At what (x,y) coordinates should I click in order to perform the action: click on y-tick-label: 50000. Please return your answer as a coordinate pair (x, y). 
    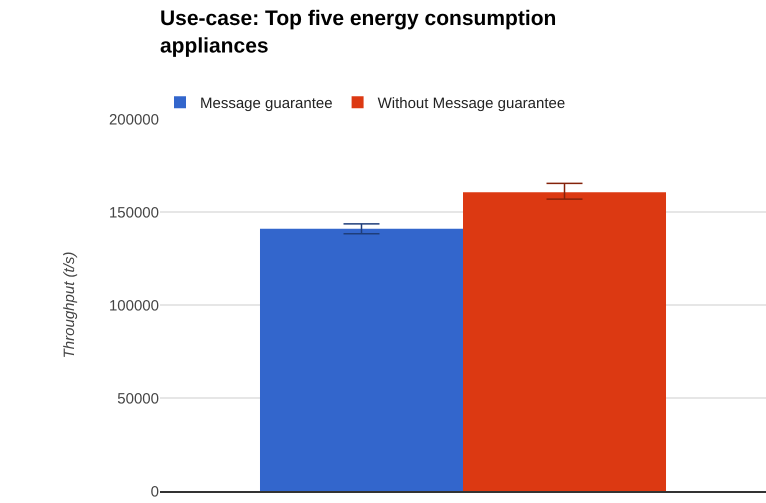
    Looking at the image, I should click on (138, 399).